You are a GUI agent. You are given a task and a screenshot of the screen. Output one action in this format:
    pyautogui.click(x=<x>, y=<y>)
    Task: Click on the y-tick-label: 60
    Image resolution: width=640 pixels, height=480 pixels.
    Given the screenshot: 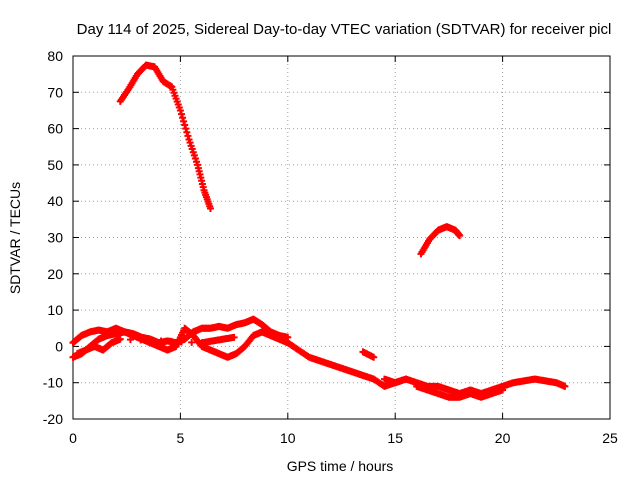 What is the action you would take?
    pyautogui.click(x=55, y=129)
    